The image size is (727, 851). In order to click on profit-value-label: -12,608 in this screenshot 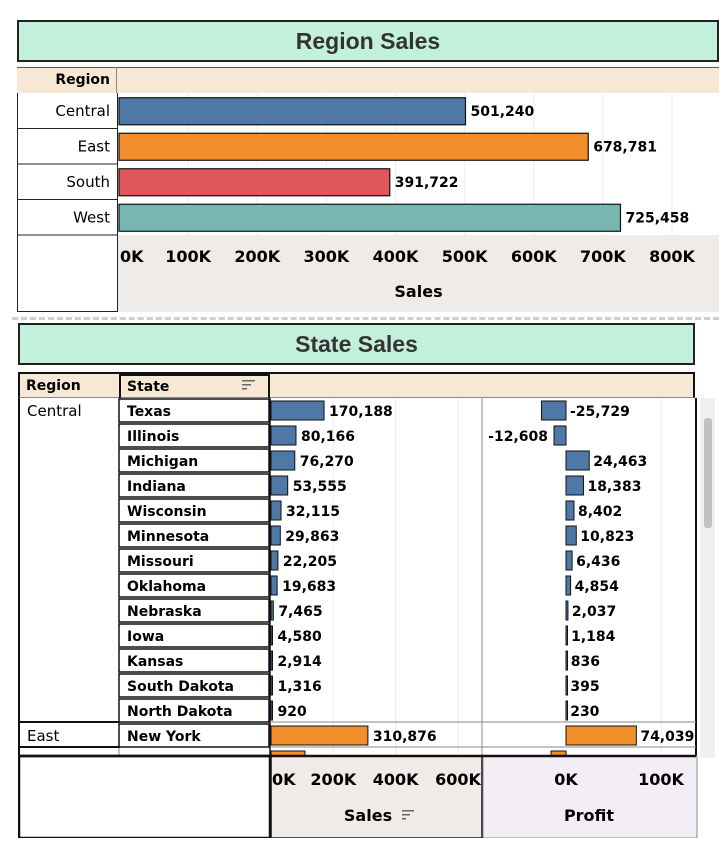, I will do `click(518, 437)`.